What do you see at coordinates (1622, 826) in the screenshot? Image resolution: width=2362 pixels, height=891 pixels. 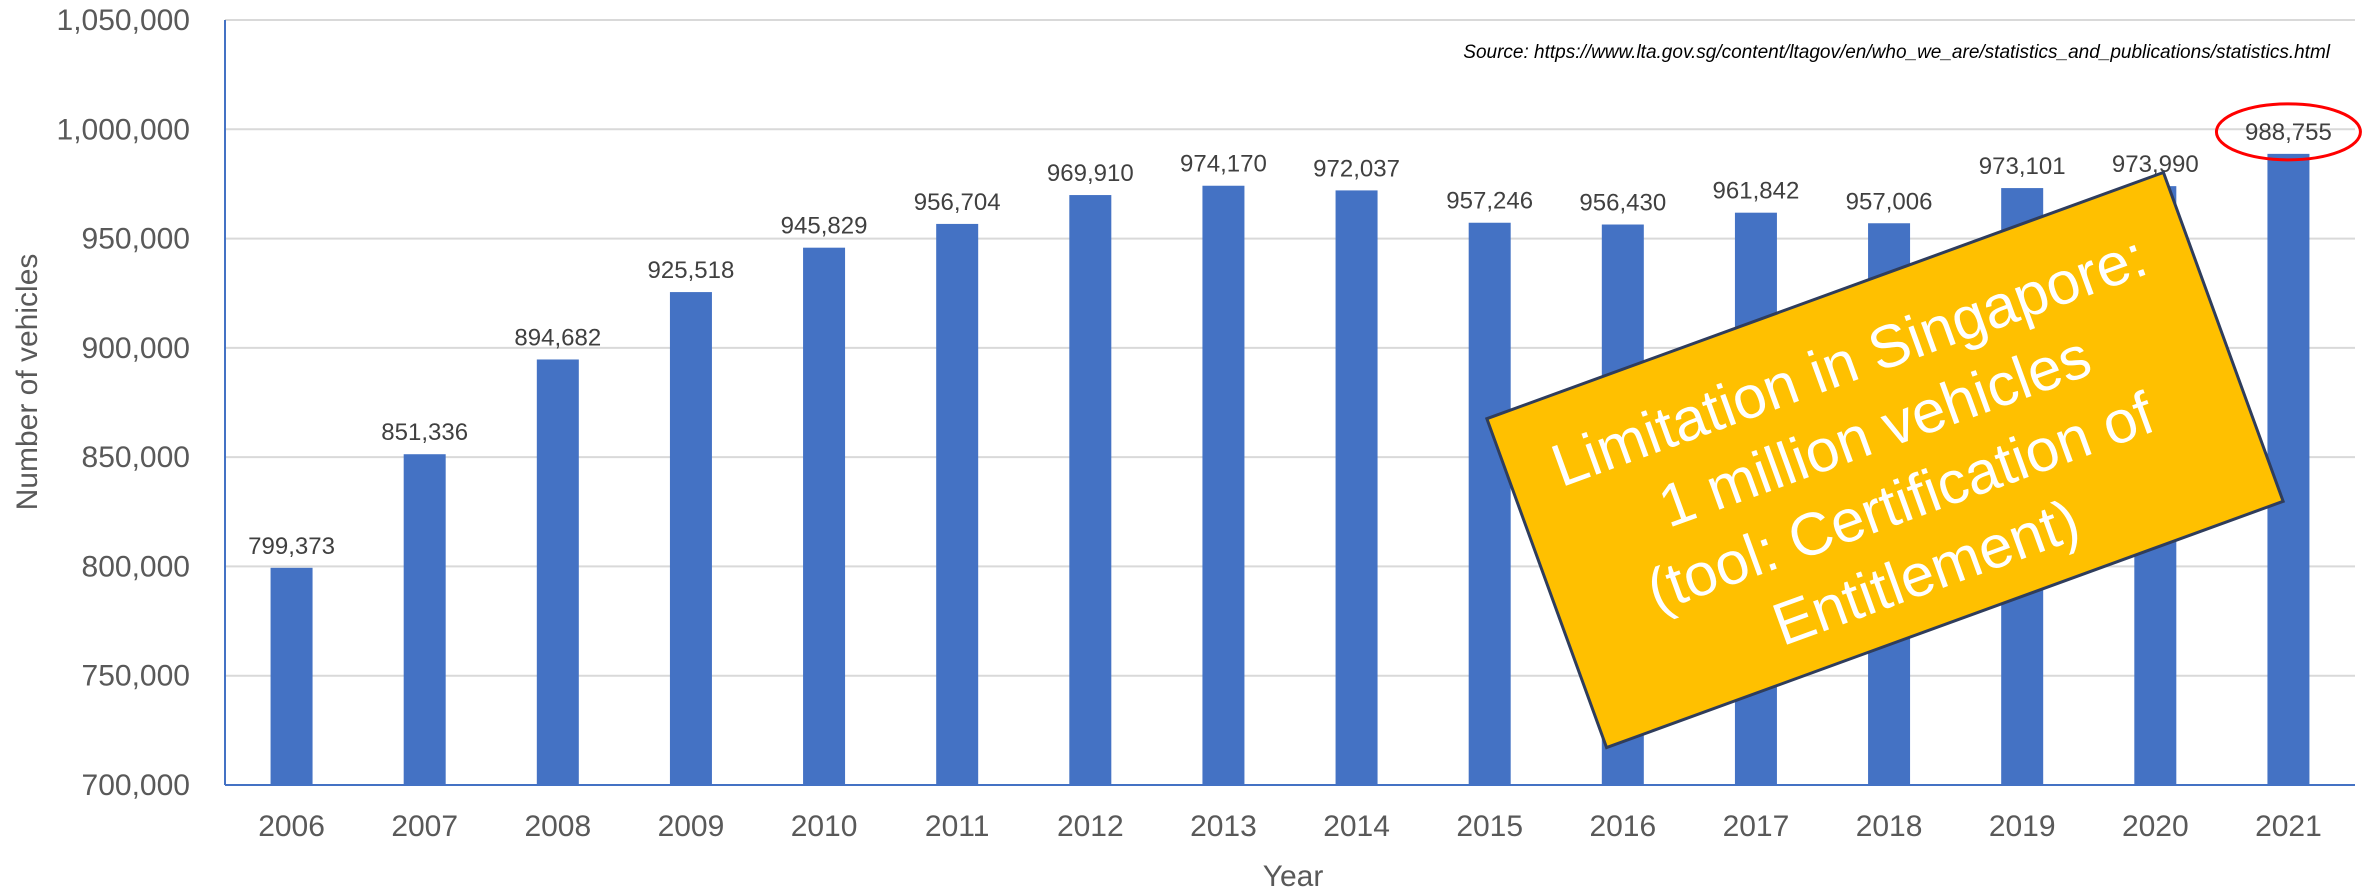 I see `x-tick-label: 2016` at bounding box center [1622, 826].